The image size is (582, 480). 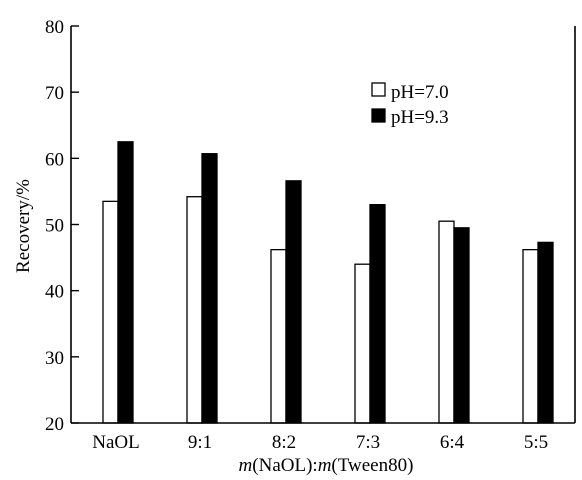 What do you see at coordinates (23, 226) in the screenshot?
I see `y-axis-title: Recovery/%` at bounding box center [23, 226].